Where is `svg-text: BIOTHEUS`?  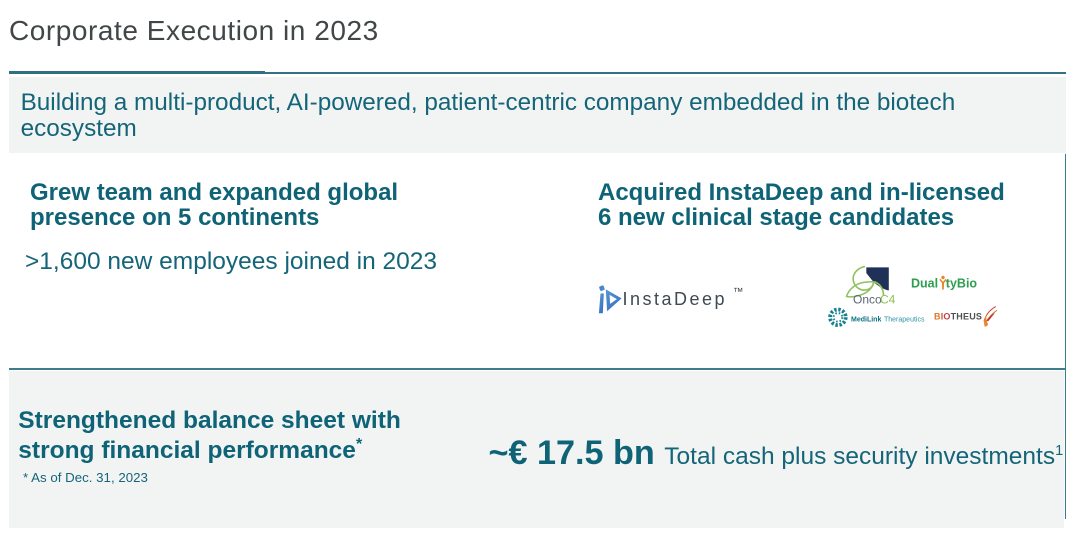 svg-text: BIOTHEUS is located at coordinates (958, 317).